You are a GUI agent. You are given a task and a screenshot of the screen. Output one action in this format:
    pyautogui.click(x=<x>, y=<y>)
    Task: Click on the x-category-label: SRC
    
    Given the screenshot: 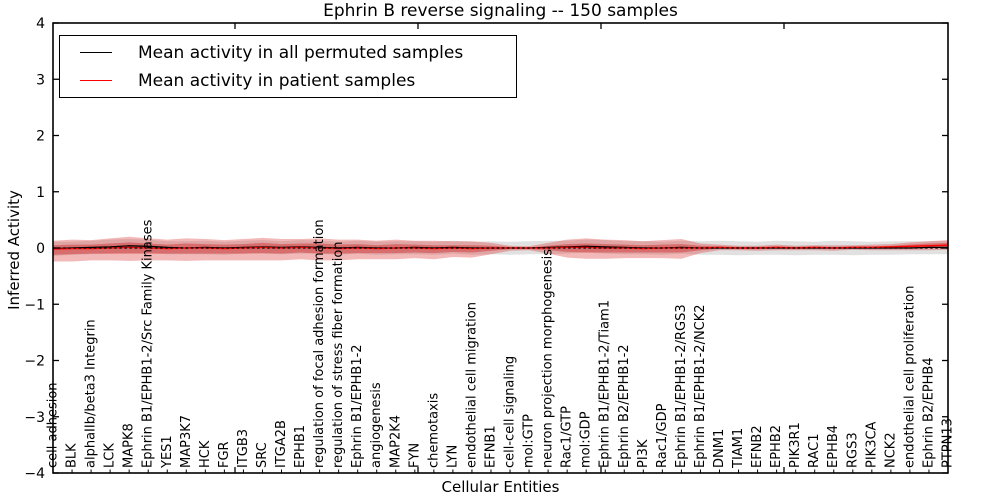 What is the action you would take?
    pyautogui.click(x=262, y=455)
    